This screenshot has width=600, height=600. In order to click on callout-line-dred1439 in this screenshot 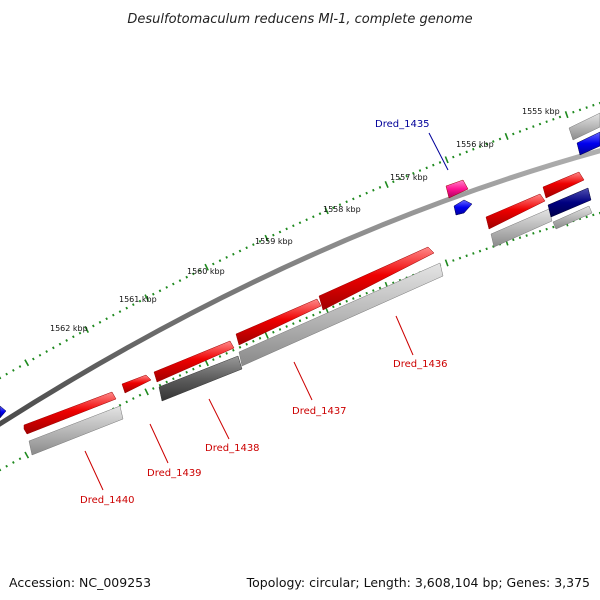, I will do `click(159, 443)`.